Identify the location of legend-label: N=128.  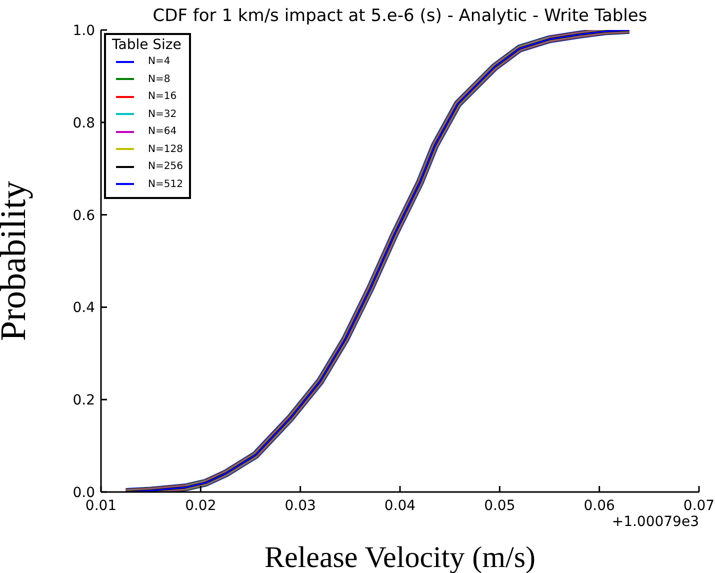
(165, 149).